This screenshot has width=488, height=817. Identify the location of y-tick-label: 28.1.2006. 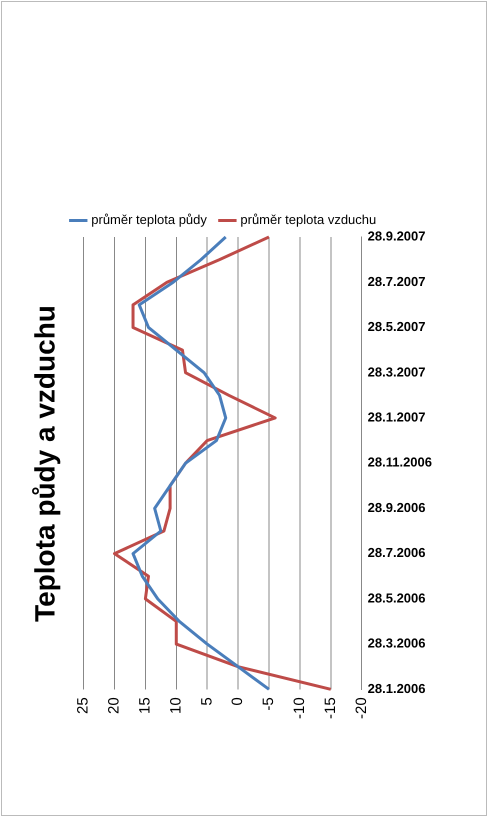
(397, 688).